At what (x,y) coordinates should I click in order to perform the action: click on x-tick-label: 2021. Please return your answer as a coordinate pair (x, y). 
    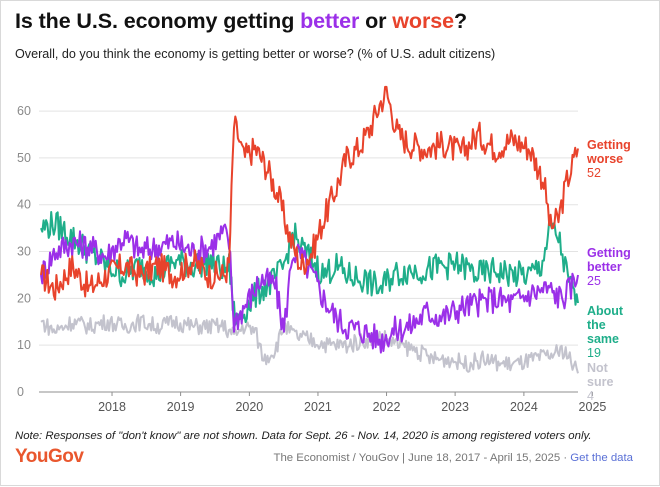
    Looking at the image, I should click on (318, 407).